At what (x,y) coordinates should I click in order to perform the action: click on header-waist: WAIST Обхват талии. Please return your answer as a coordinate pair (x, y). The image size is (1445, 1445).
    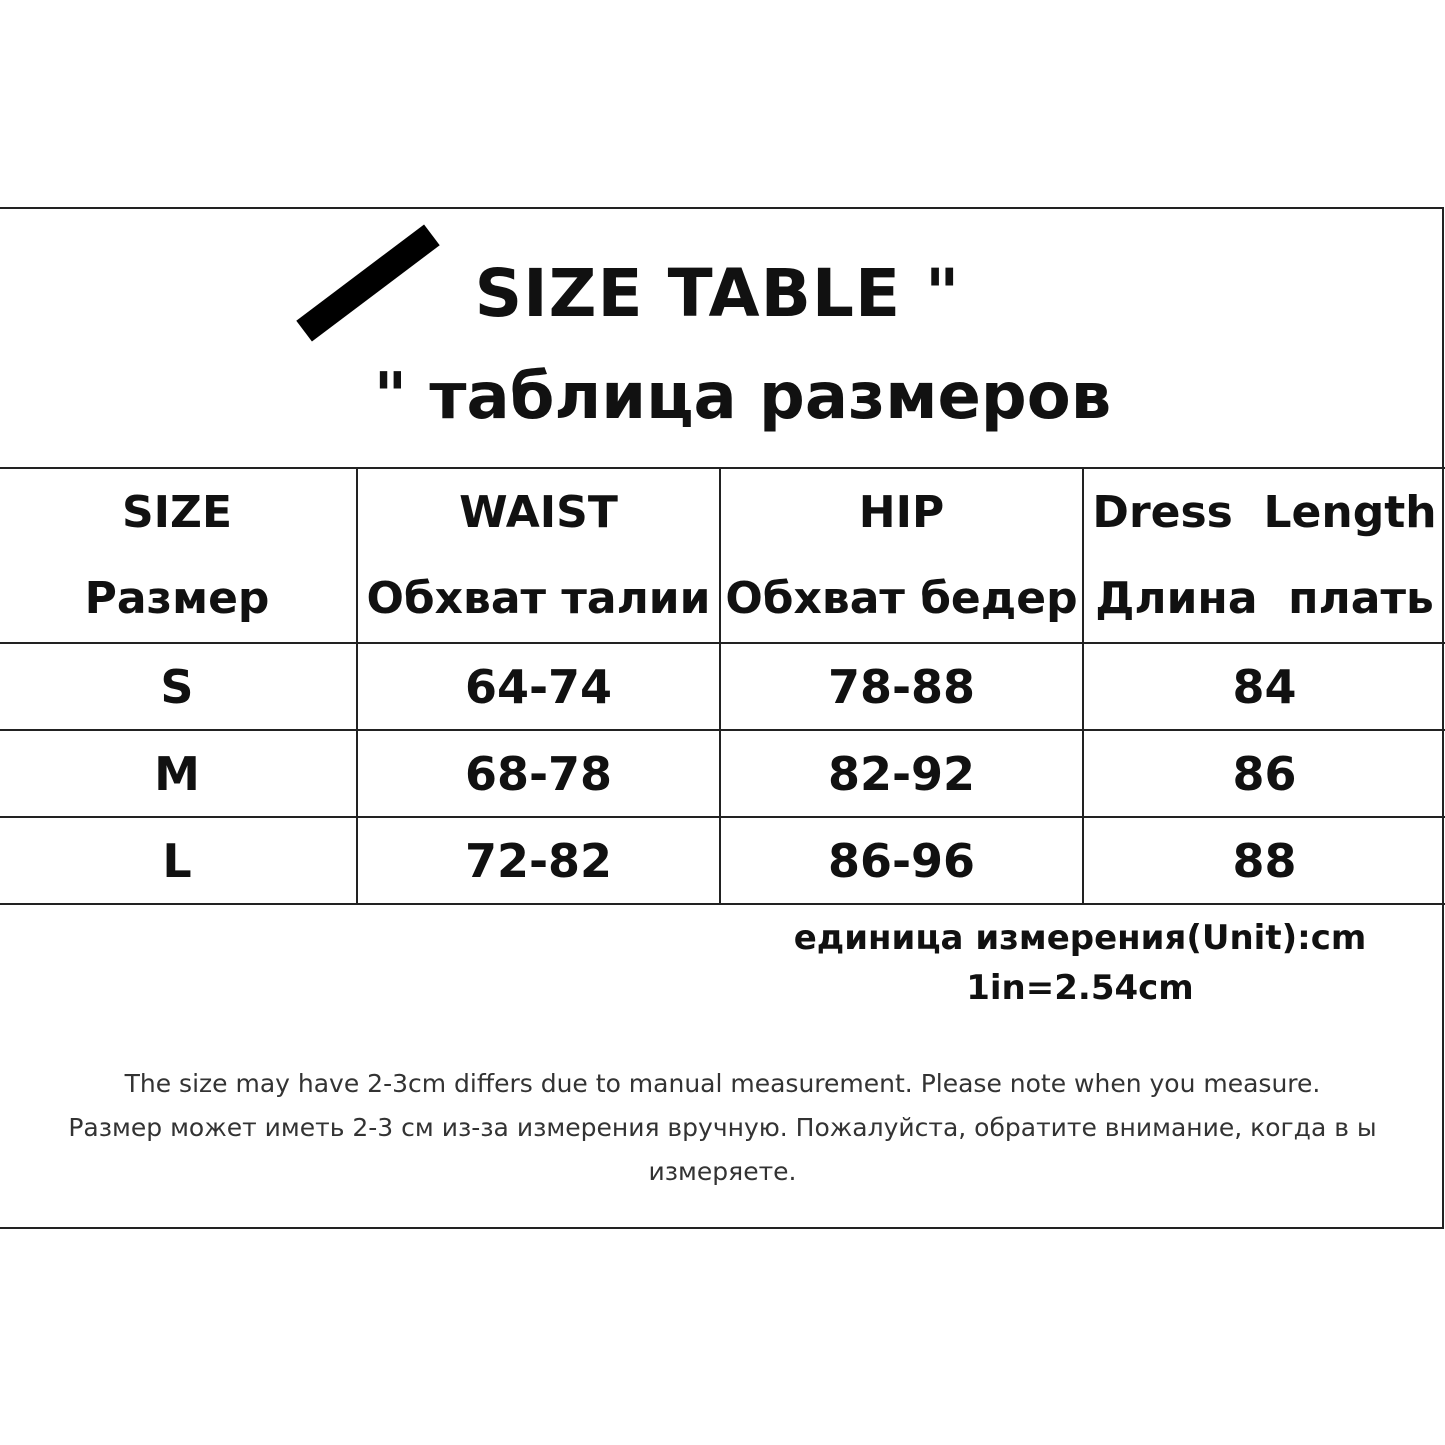
    Looking at the image, I should click on (538, 555).